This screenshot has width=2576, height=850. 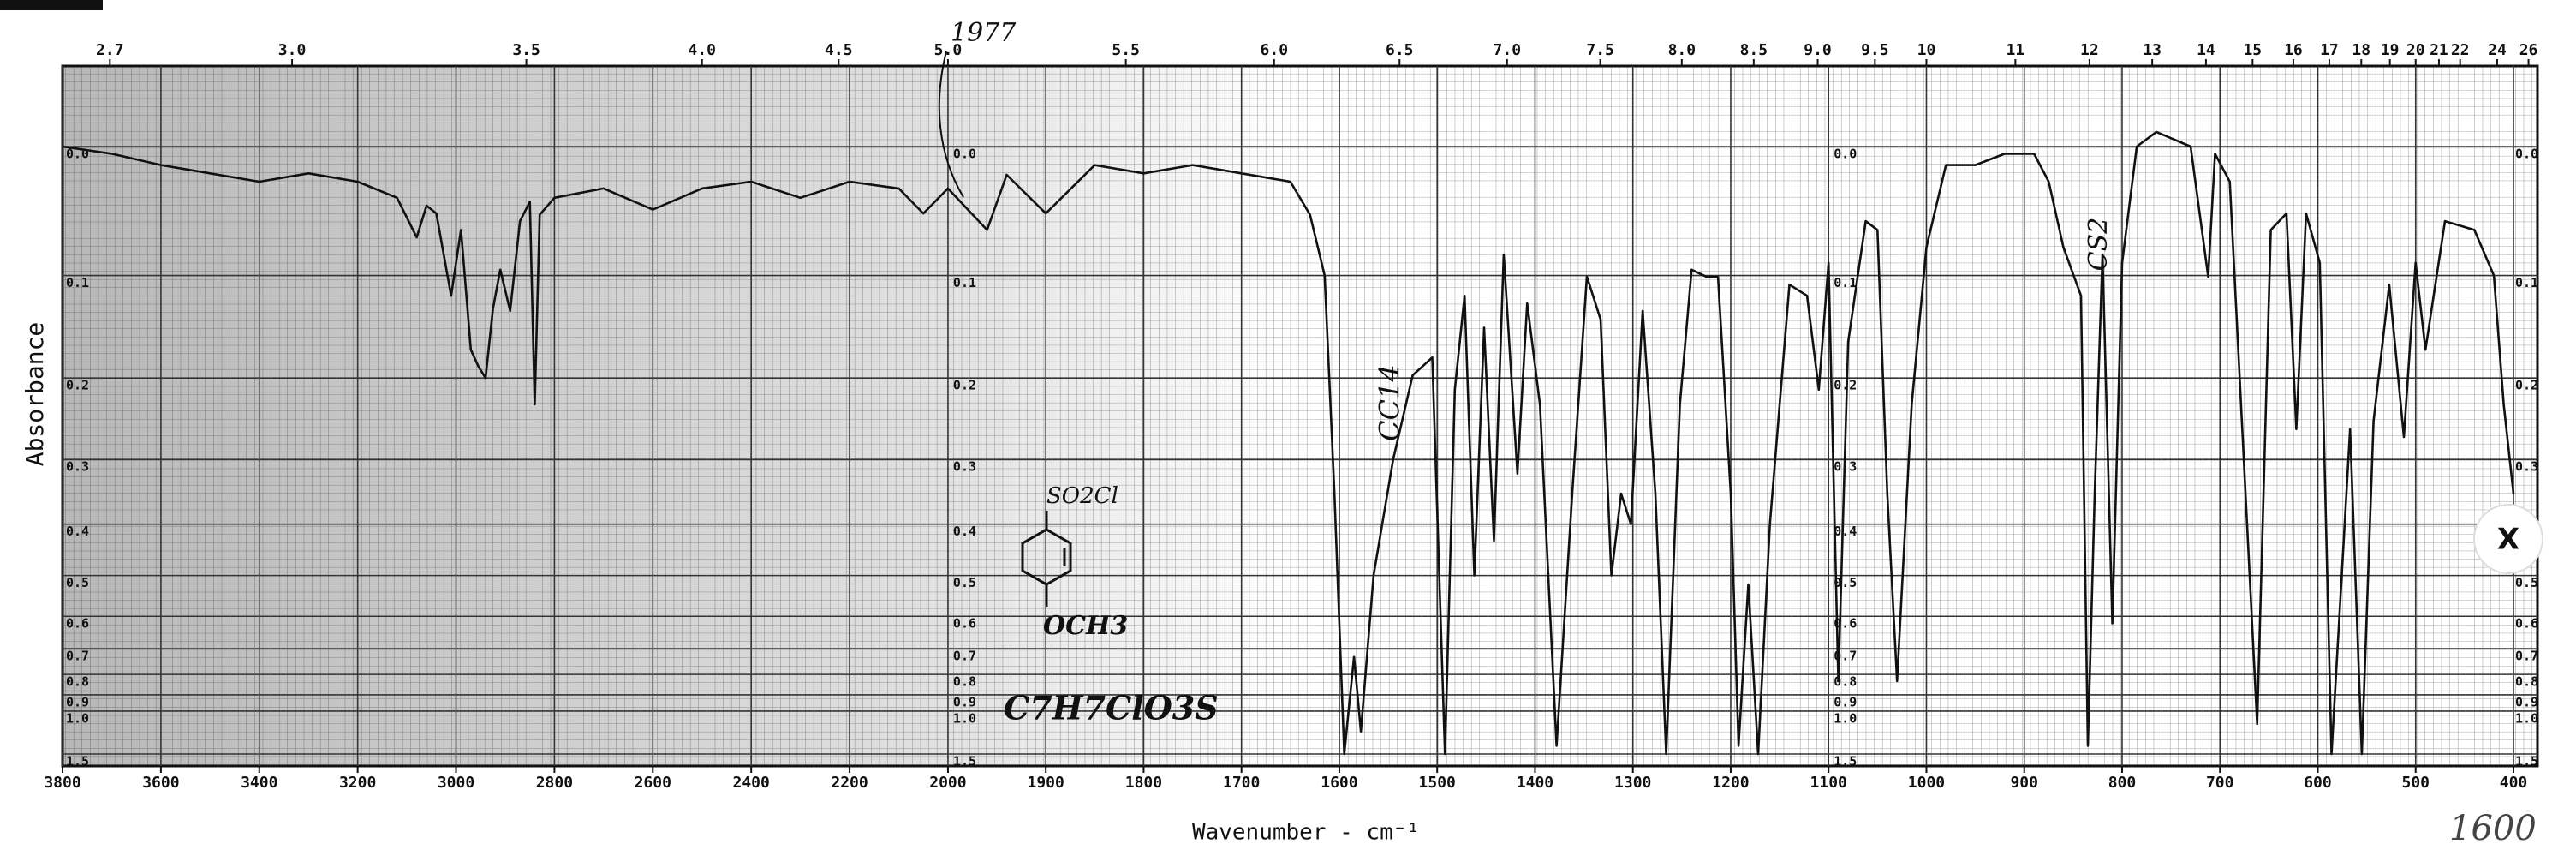 I want to click on x2-tick-label: 9.0, so click(x=1818, y=50).